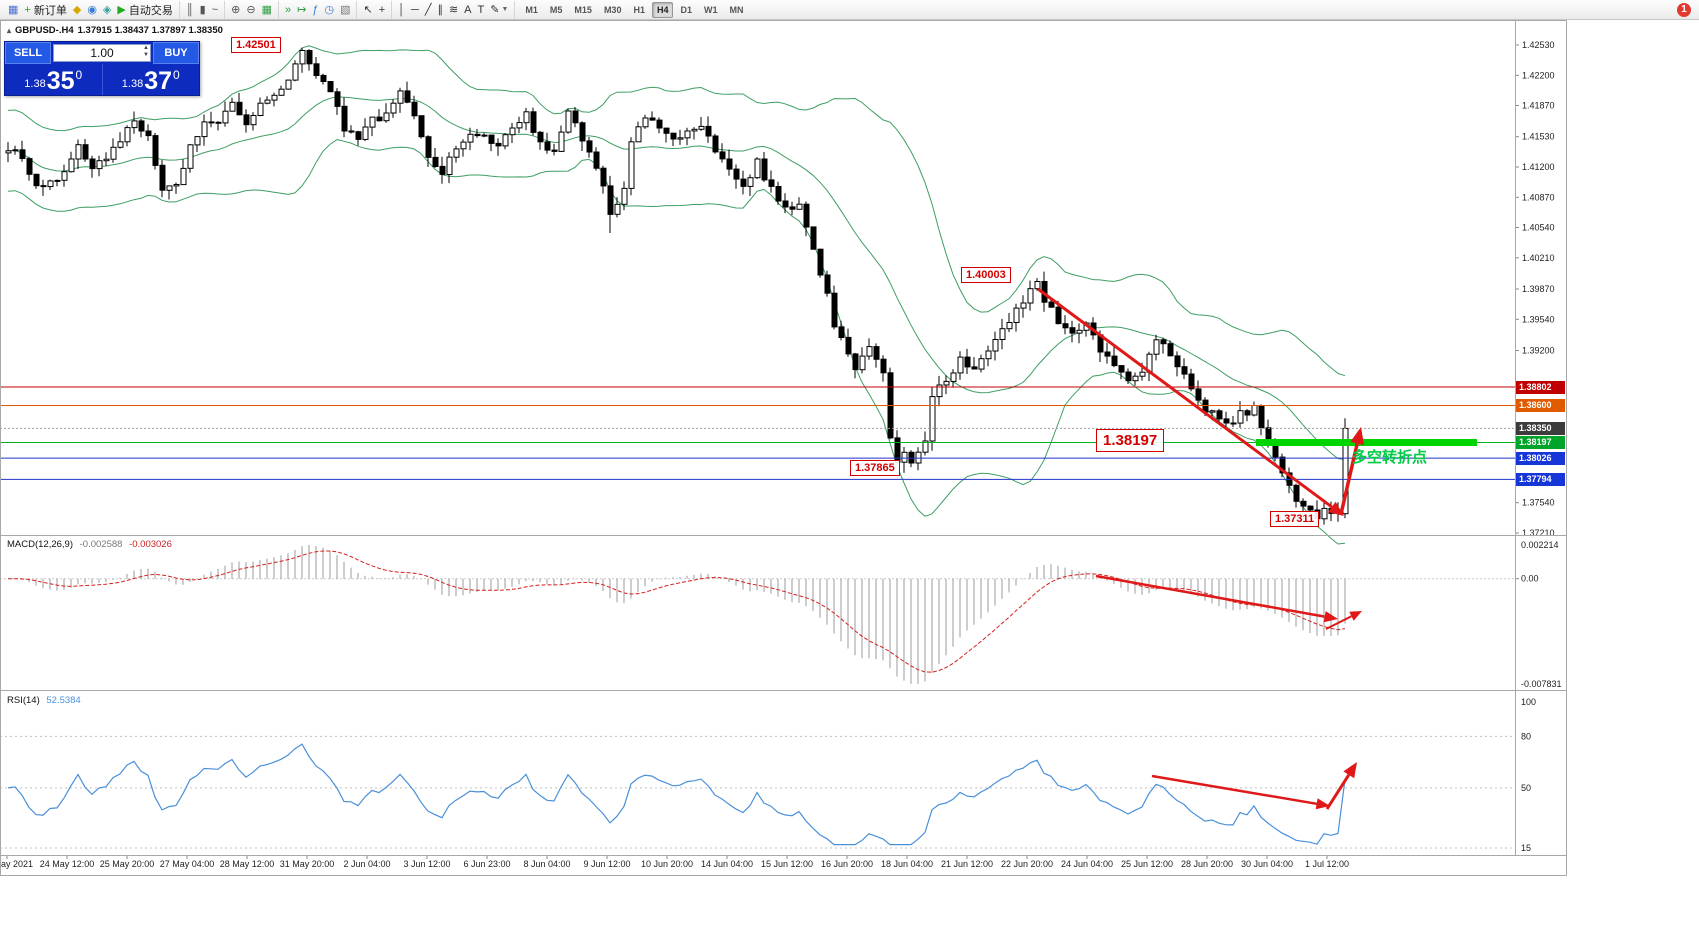 Image resolution: width=1699 pixels, height=946 pixels. I want to click on crosshair-button: +, so click(382, 10).